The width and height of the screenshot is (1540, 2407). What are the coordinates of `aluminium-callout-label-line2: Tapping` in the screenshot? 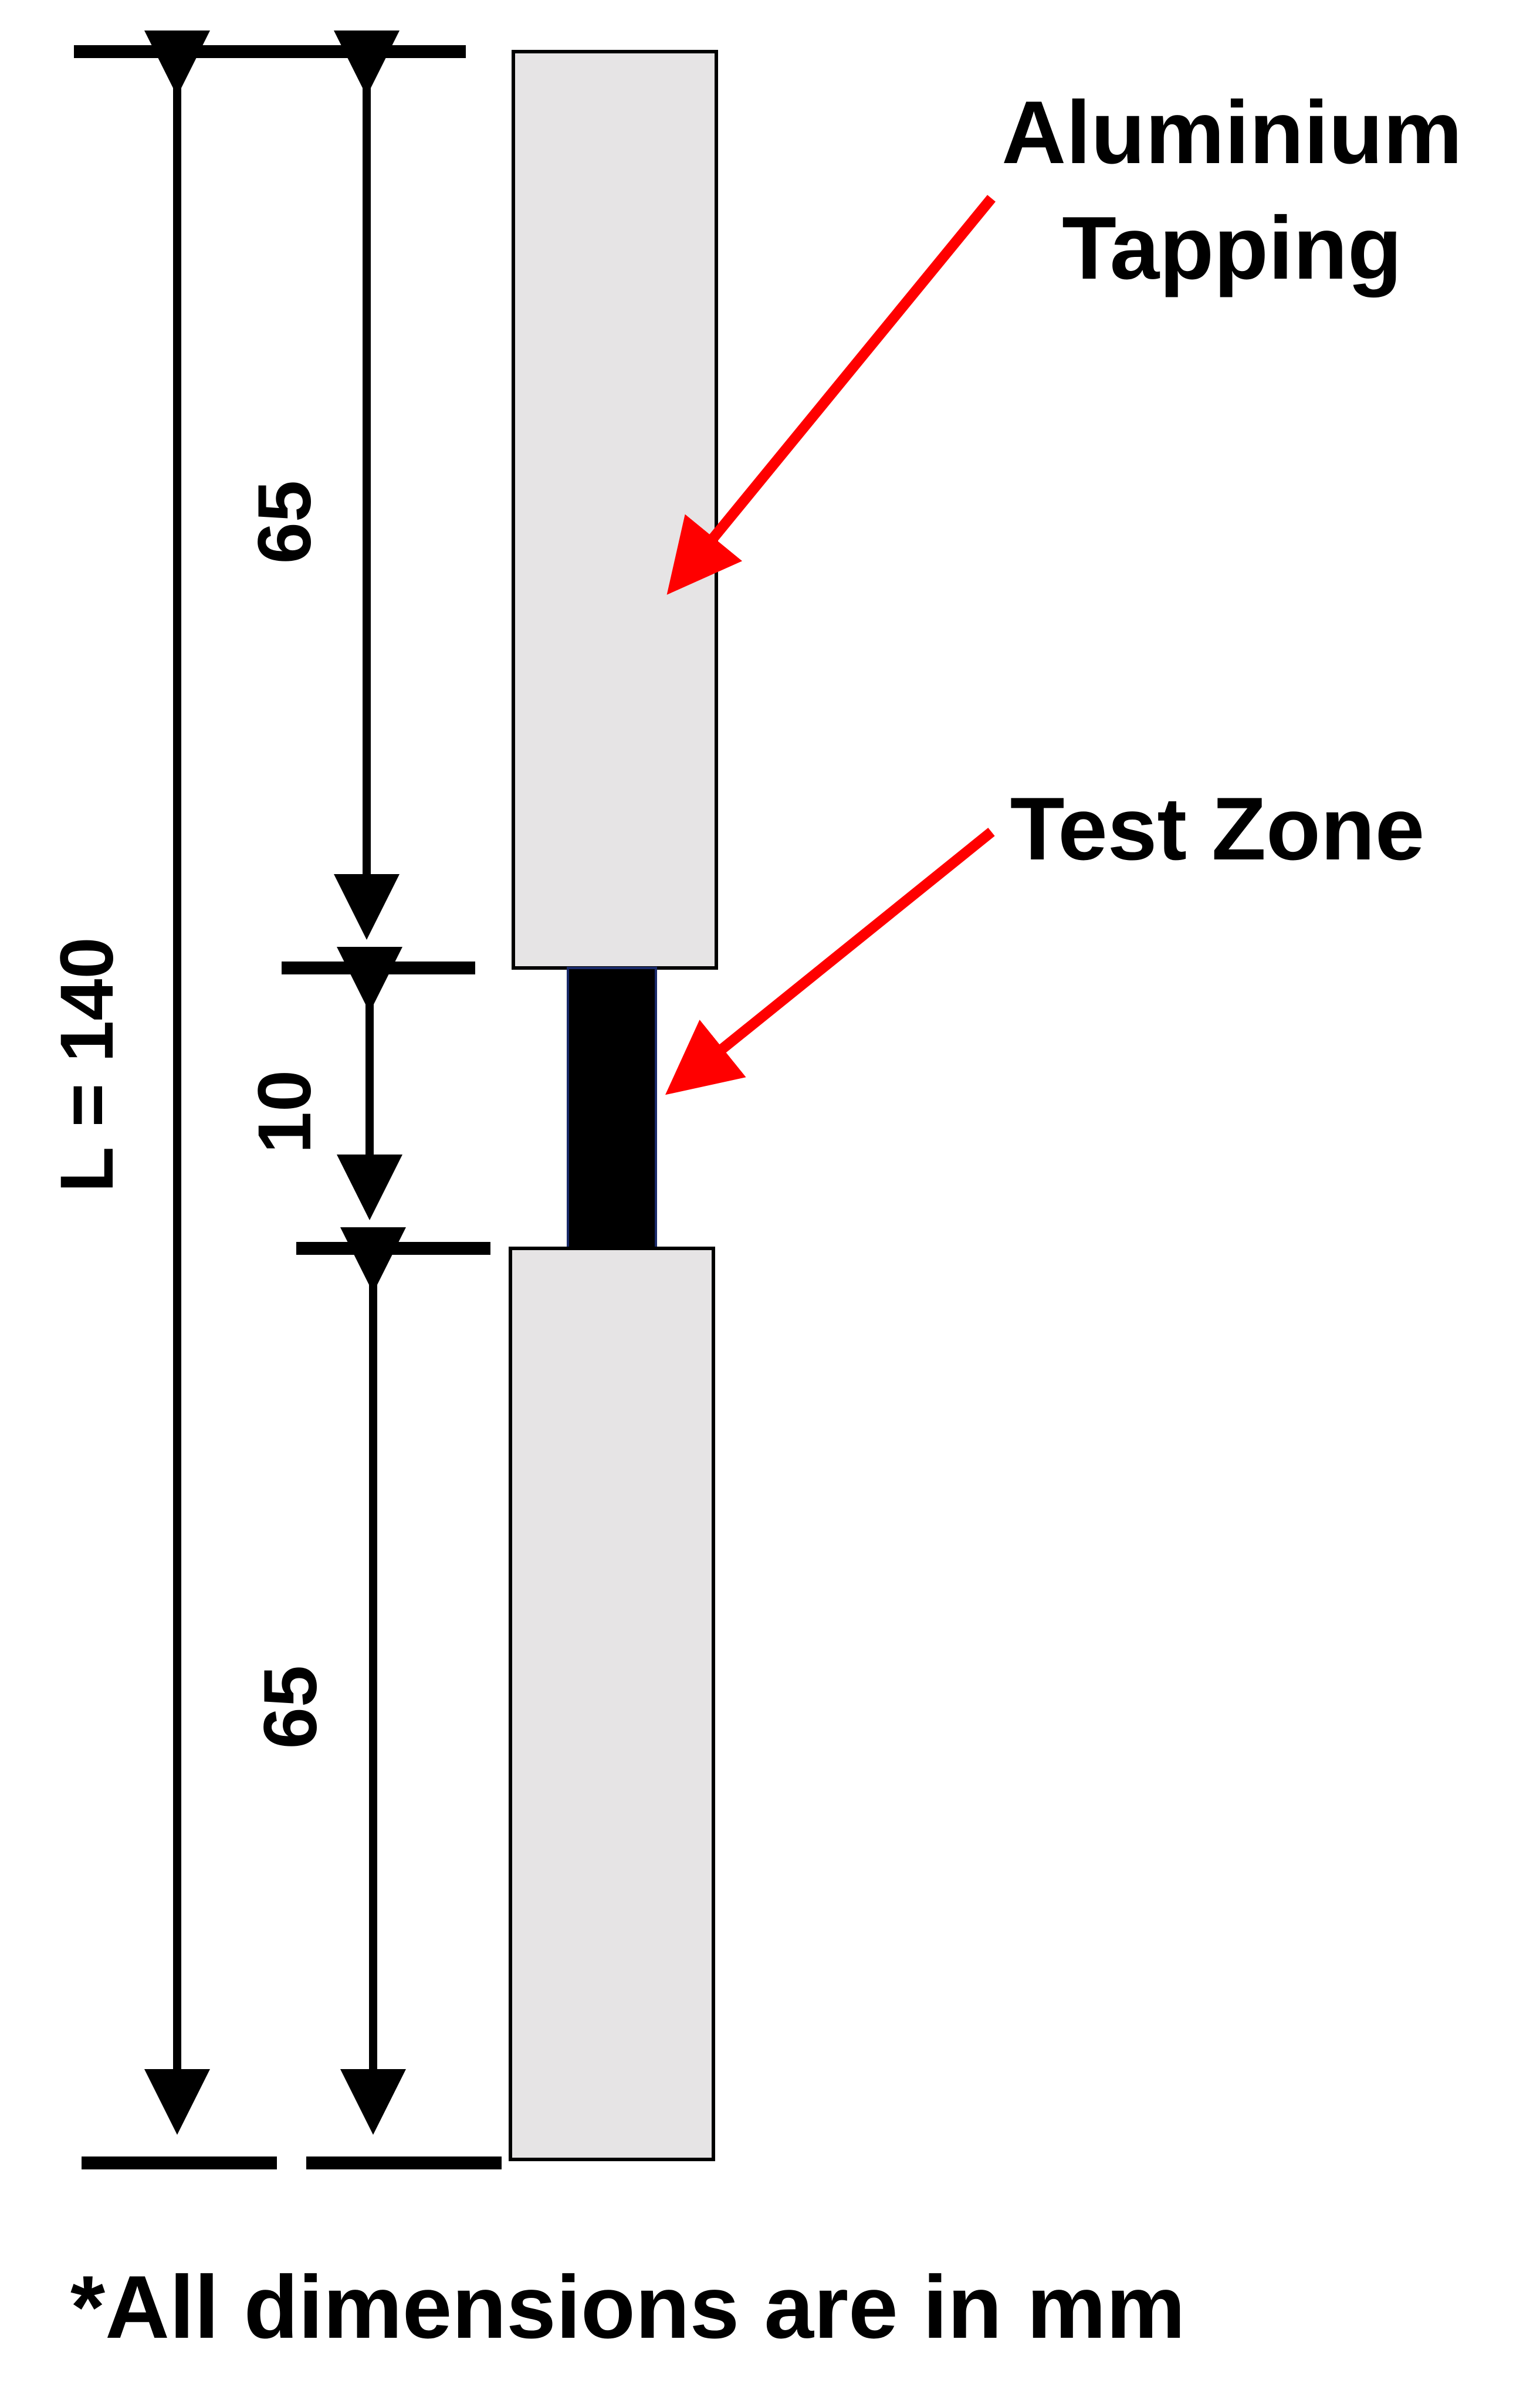 It's located at (1232, 248).